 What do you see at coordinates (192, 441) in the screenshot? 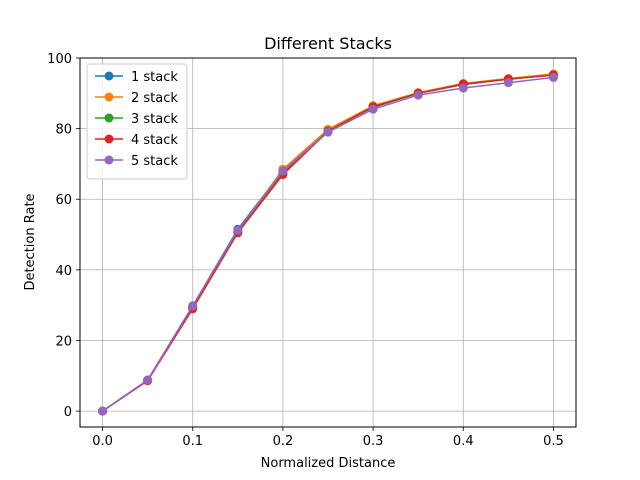
I see `x-tick-label: 0.1` at bounding box center [192, 441].